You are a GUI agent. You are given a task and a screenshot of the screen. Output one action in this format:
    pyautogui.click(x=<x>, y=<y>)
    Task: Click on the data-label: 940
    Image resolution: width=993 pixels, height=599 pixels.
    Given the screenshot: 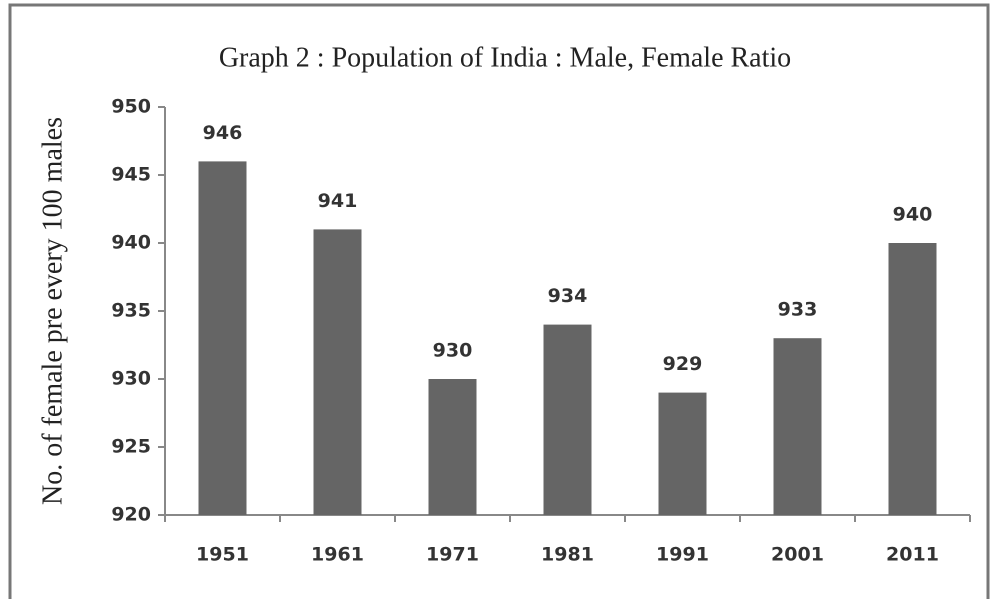 What is the action you would take?
    pyautogui.click(x=913, y=215)
    